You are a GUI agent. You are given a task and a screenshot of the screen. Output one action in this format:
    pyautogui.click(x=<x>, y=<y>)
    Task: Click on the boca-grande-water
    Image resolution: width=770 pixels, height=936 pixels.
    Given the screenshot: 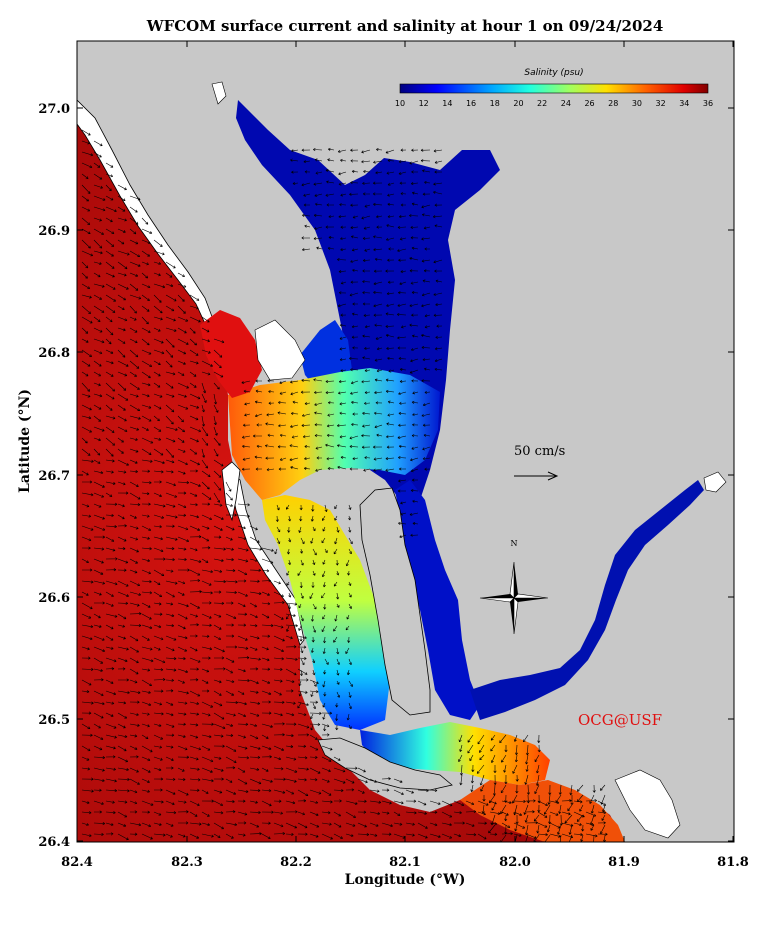 What is the action you would take?
    pyautogui.click(x=231, y=354)
    